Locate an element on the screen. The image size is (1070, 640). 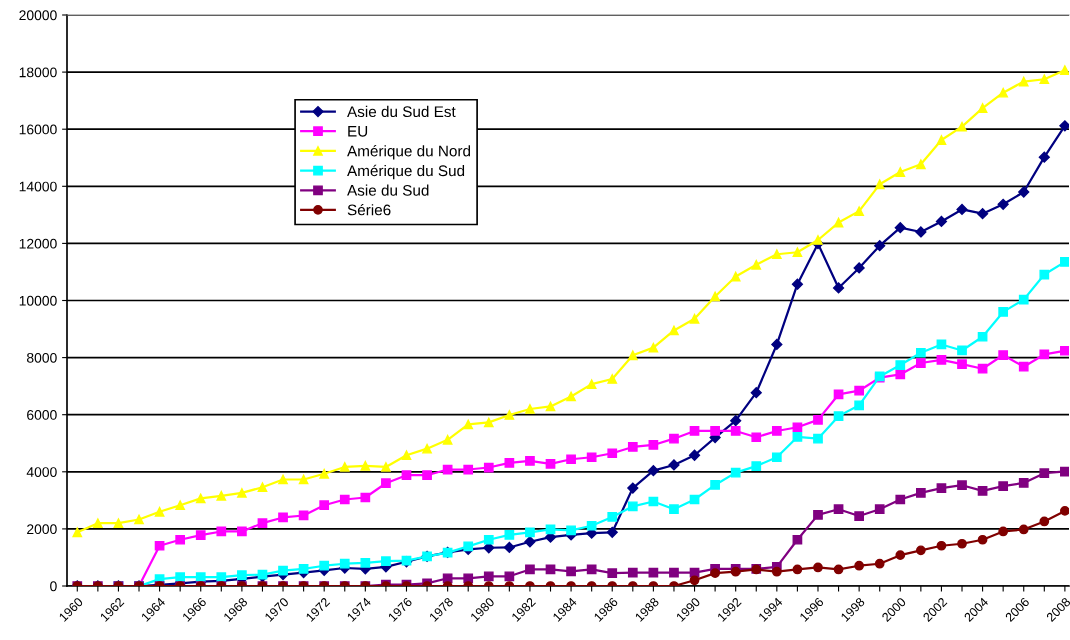
y-tick-label: 8000 is located at coordinates (41, 357).